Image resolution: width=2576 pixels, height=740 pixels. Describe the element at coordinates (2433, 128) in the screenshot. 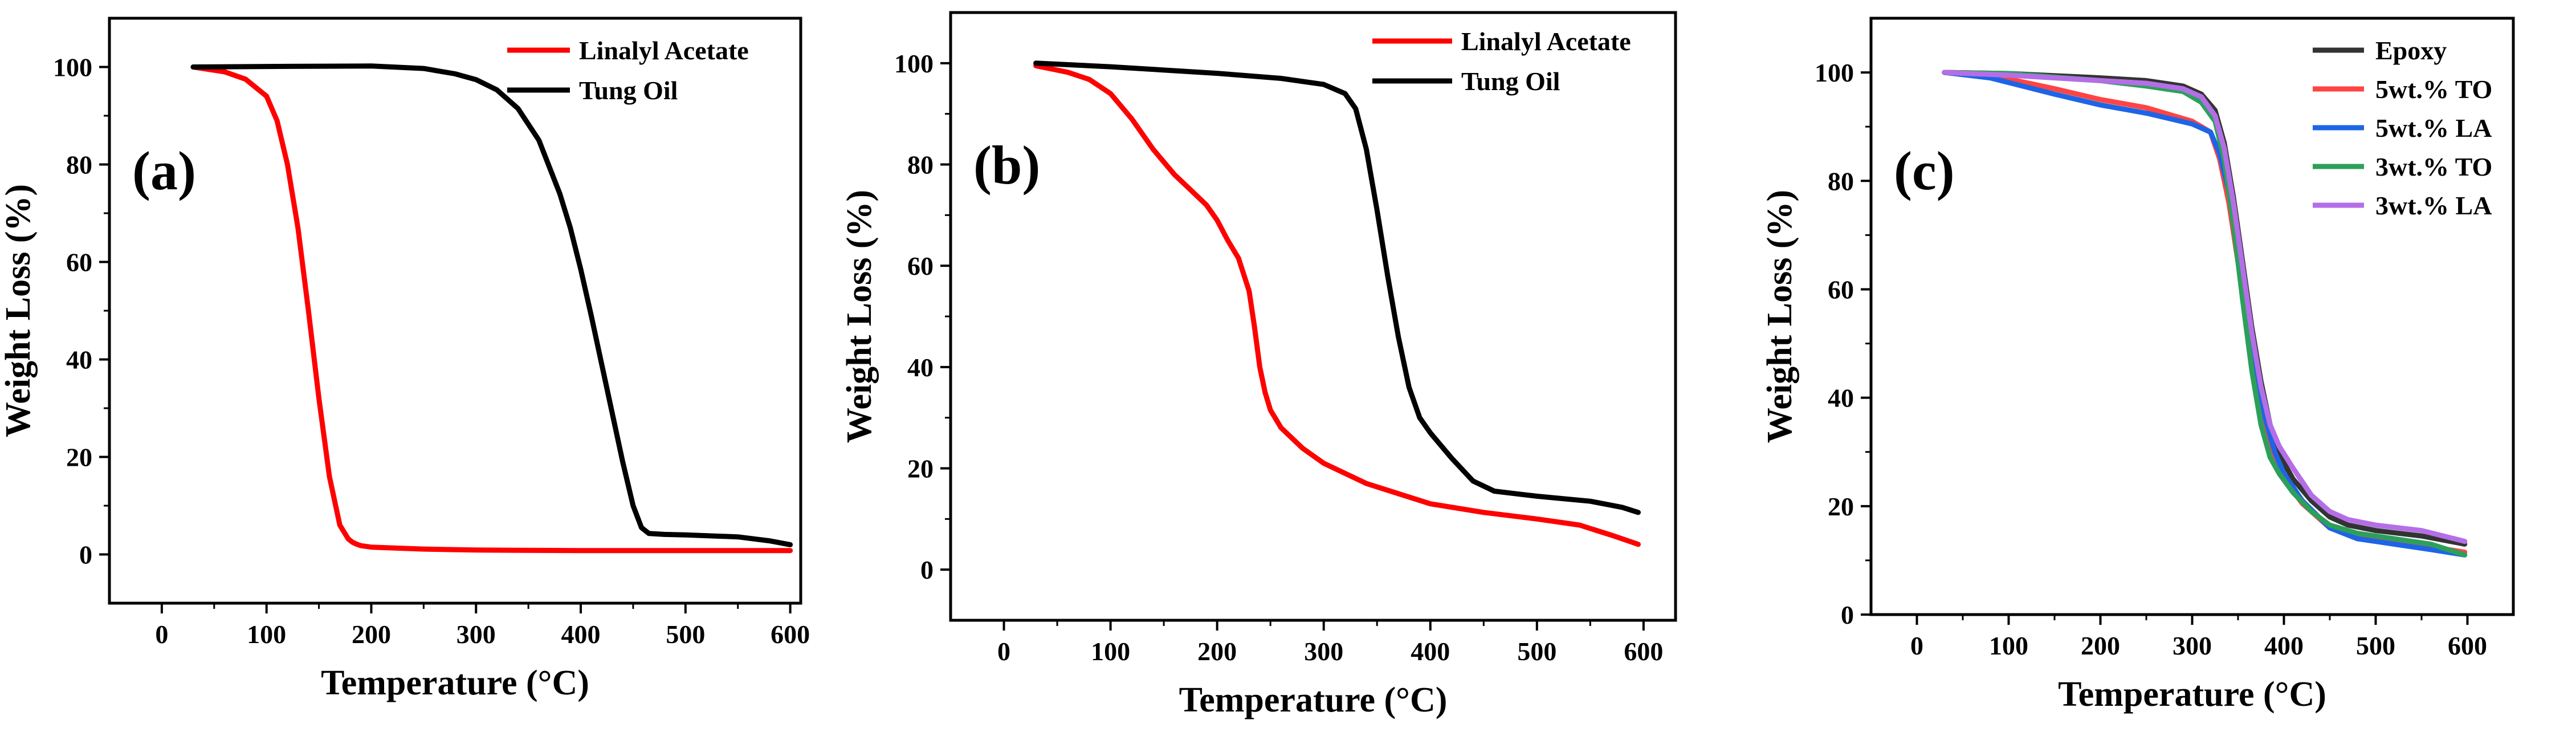

I see `legend-label: 5wt.% LA` at that location.